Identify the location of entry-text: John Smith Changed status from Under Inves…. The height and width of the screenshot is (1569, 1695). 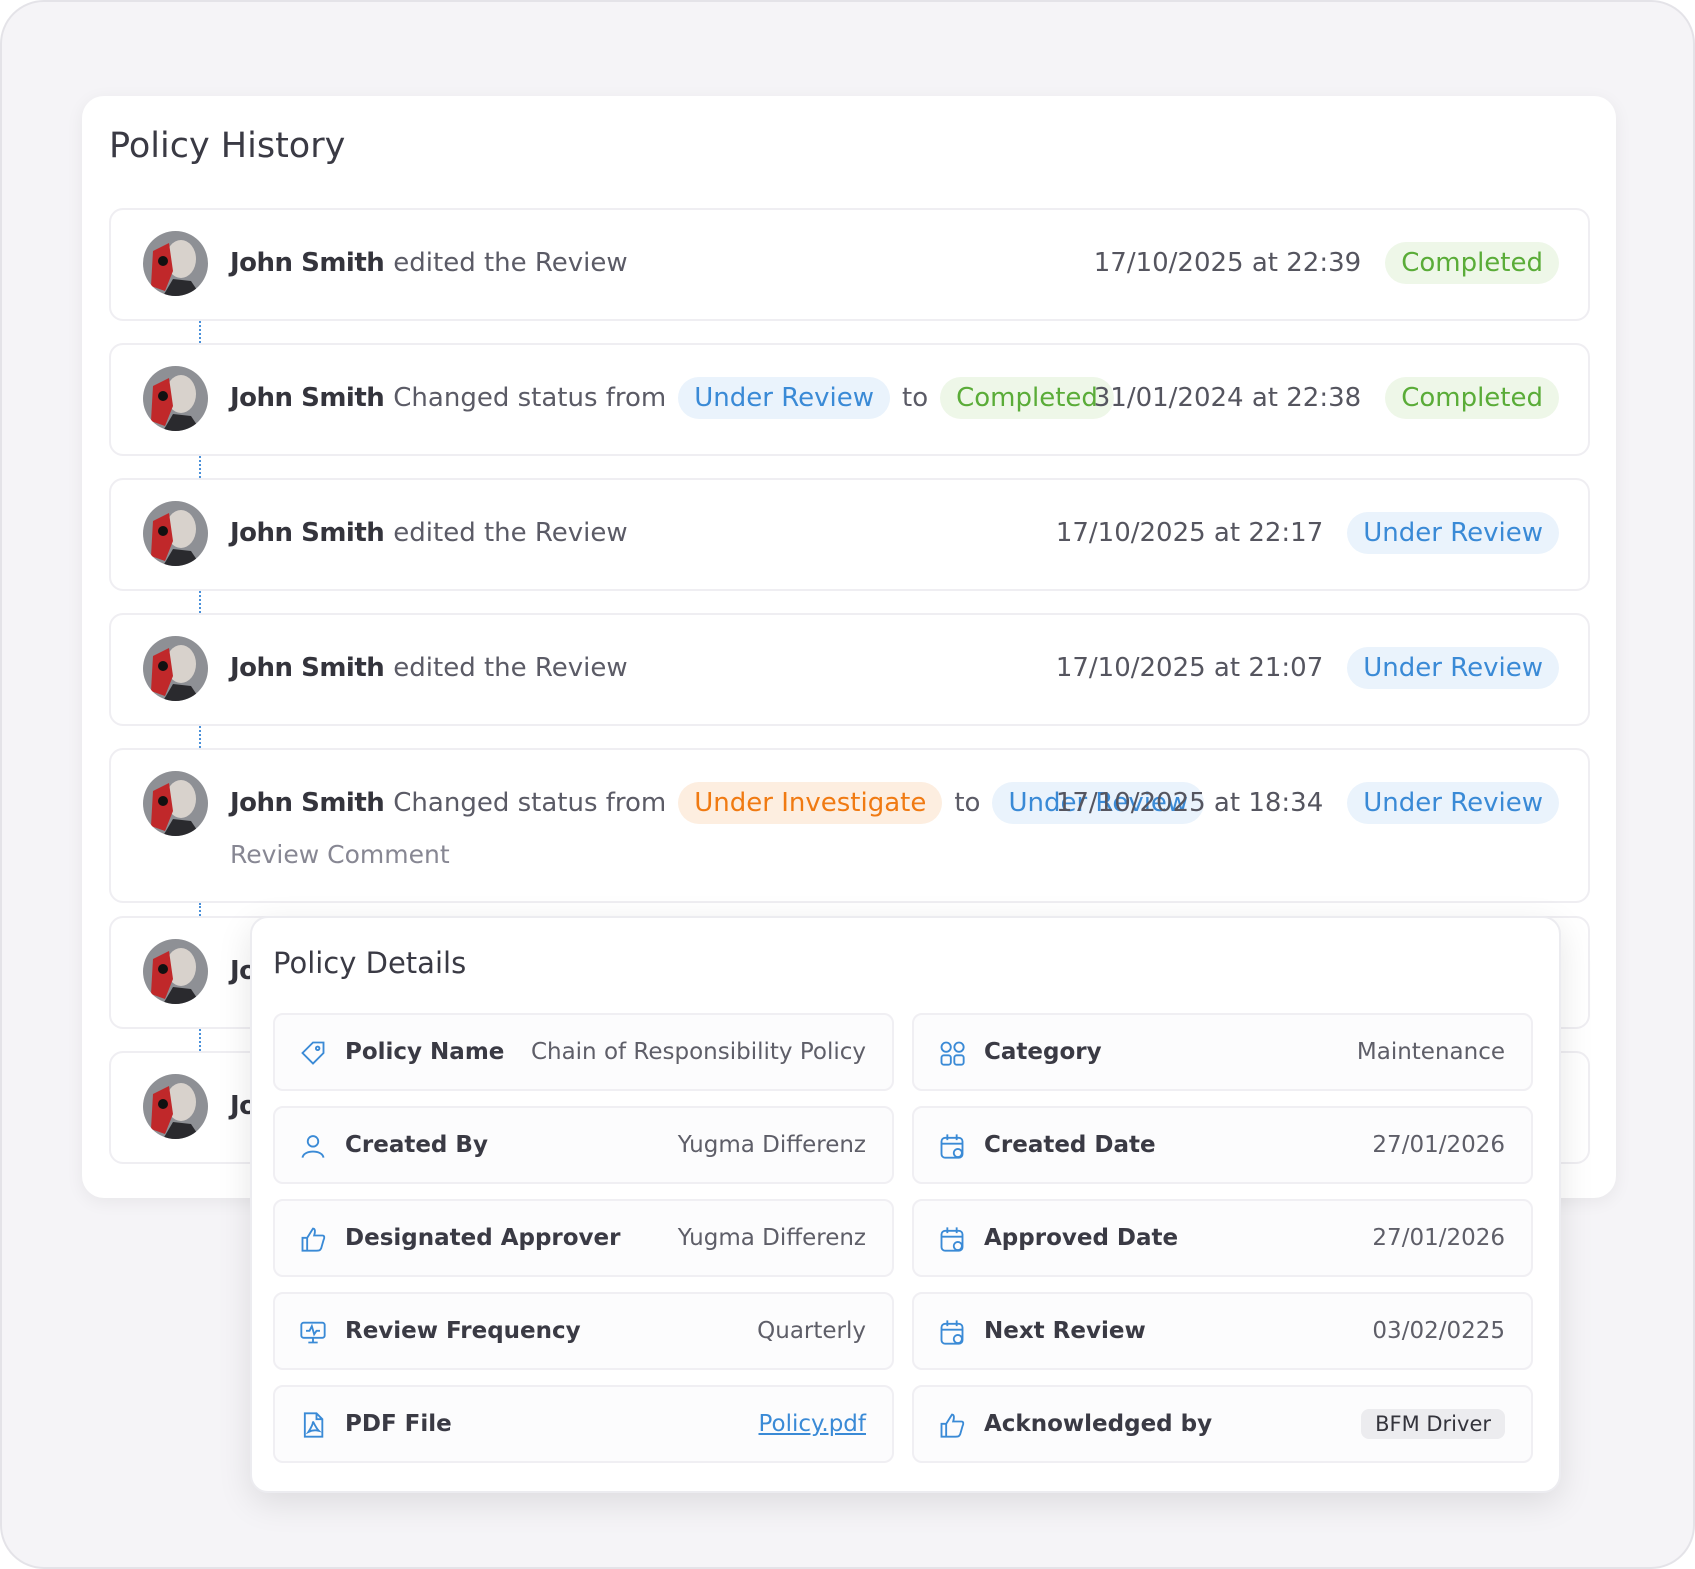
(717, 802).